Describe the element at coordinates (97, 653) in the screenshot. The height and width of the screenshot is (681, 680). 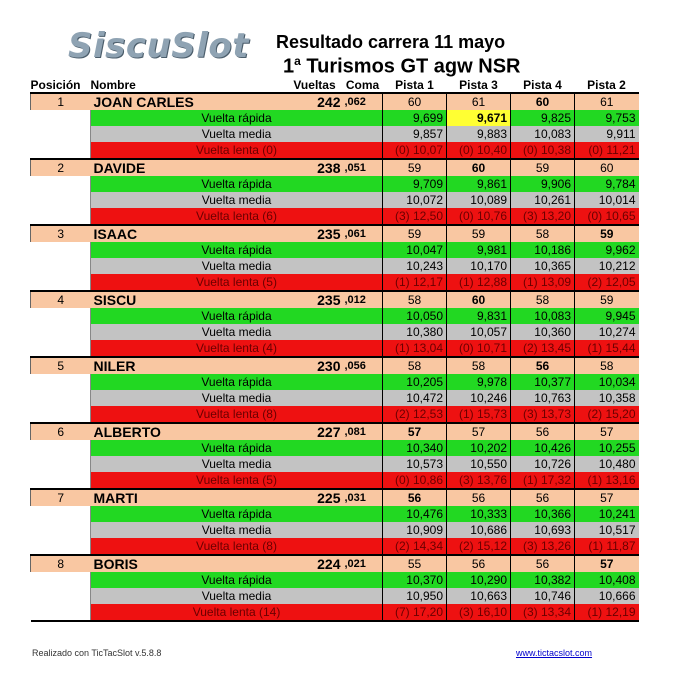
I see `footer-credit: Realizado con TicTacSlot v.5.8.8` at that location.